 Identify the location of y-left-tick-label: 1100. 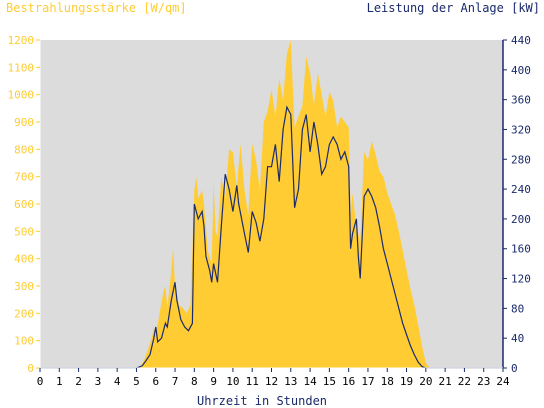
(21, 67).